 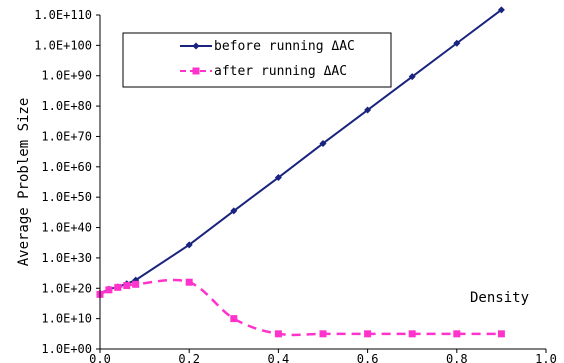 What do you see at coordinates (189, 357) in the screenshot?
I see `x-tick-label: 0.2` at bounding box center [189, 357].